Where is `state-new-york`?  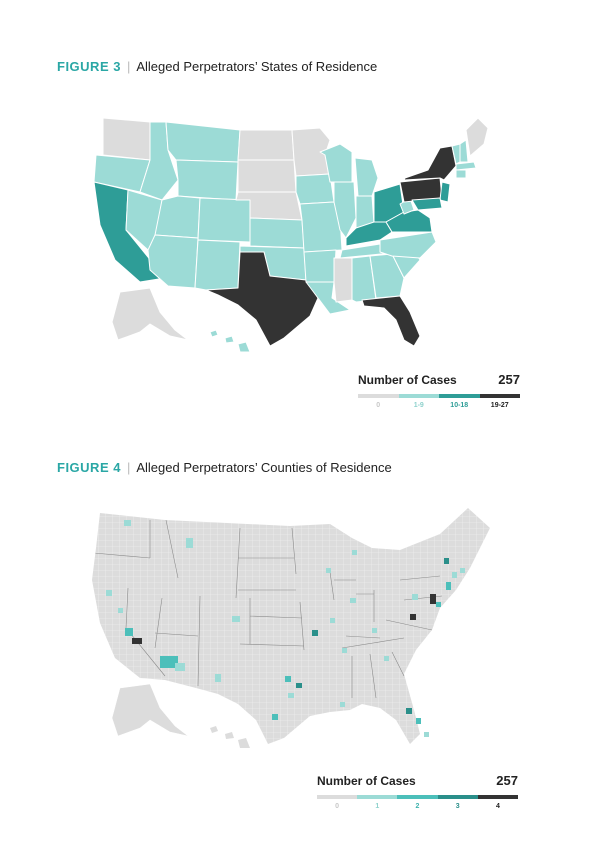 state-new-york is located at coordinates (430, 163).